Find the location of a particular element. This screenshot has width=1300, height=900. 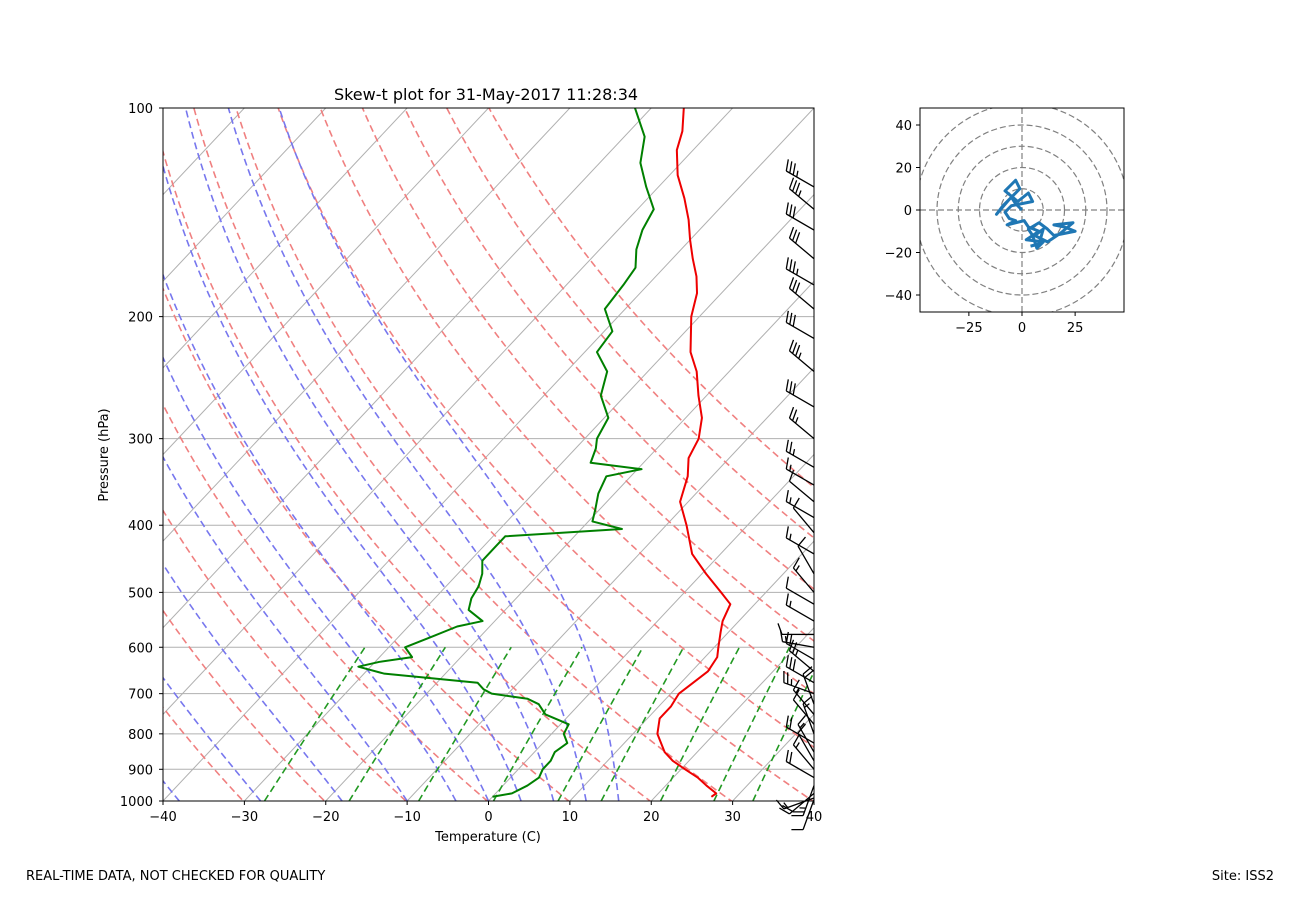

y-tick-label: 800 is located at coordinates (140, 735).